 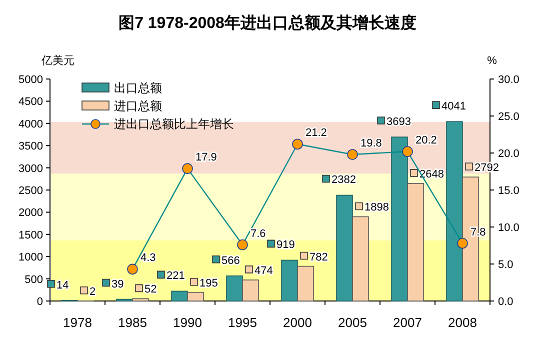 What do you see at coordinates (242, 322) in the screenshot?
I see `x-tick-label: 1995` at bounding box center [242, 322].